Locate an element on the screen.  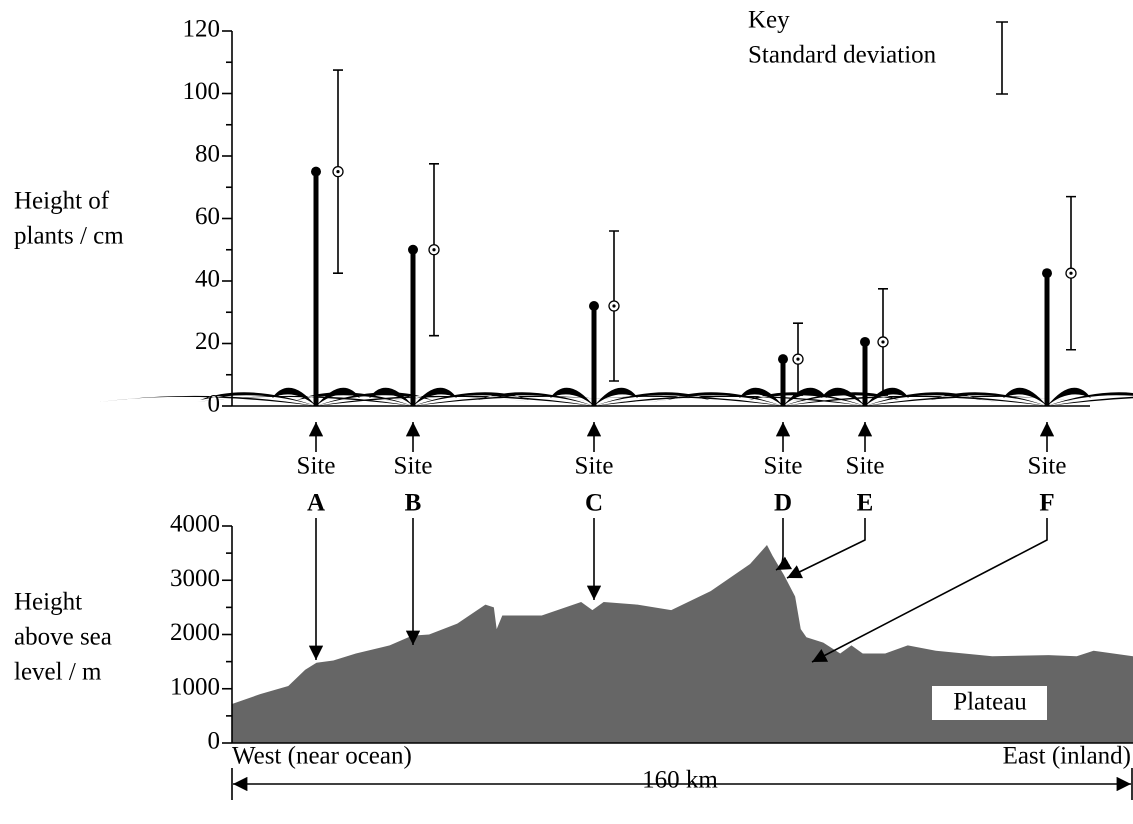
site-letter: C is located at coordinates (594, 503).